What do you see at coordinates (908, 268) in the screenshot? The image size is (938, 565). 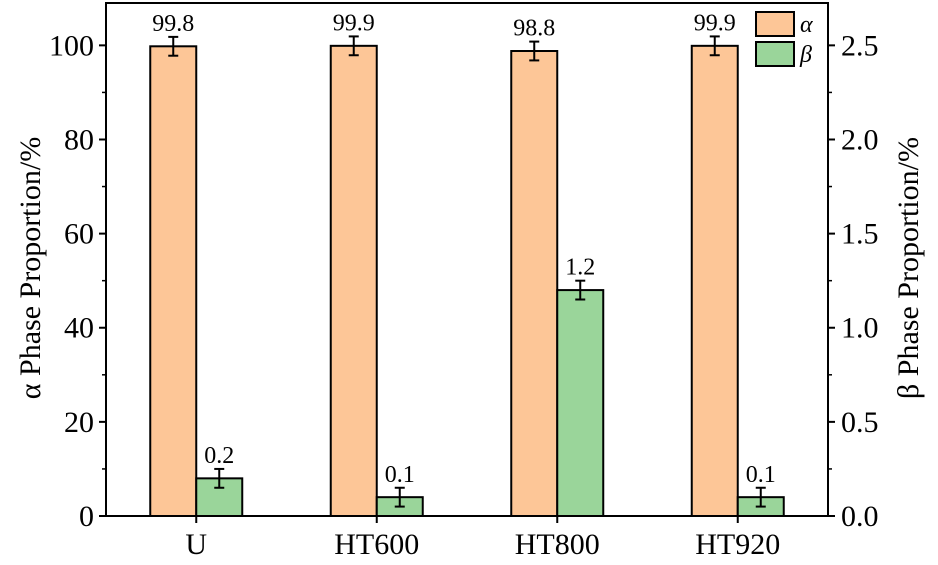 I see `y-axis-title-right: β Phase Proportion/%` at bounding box center [908, 268].